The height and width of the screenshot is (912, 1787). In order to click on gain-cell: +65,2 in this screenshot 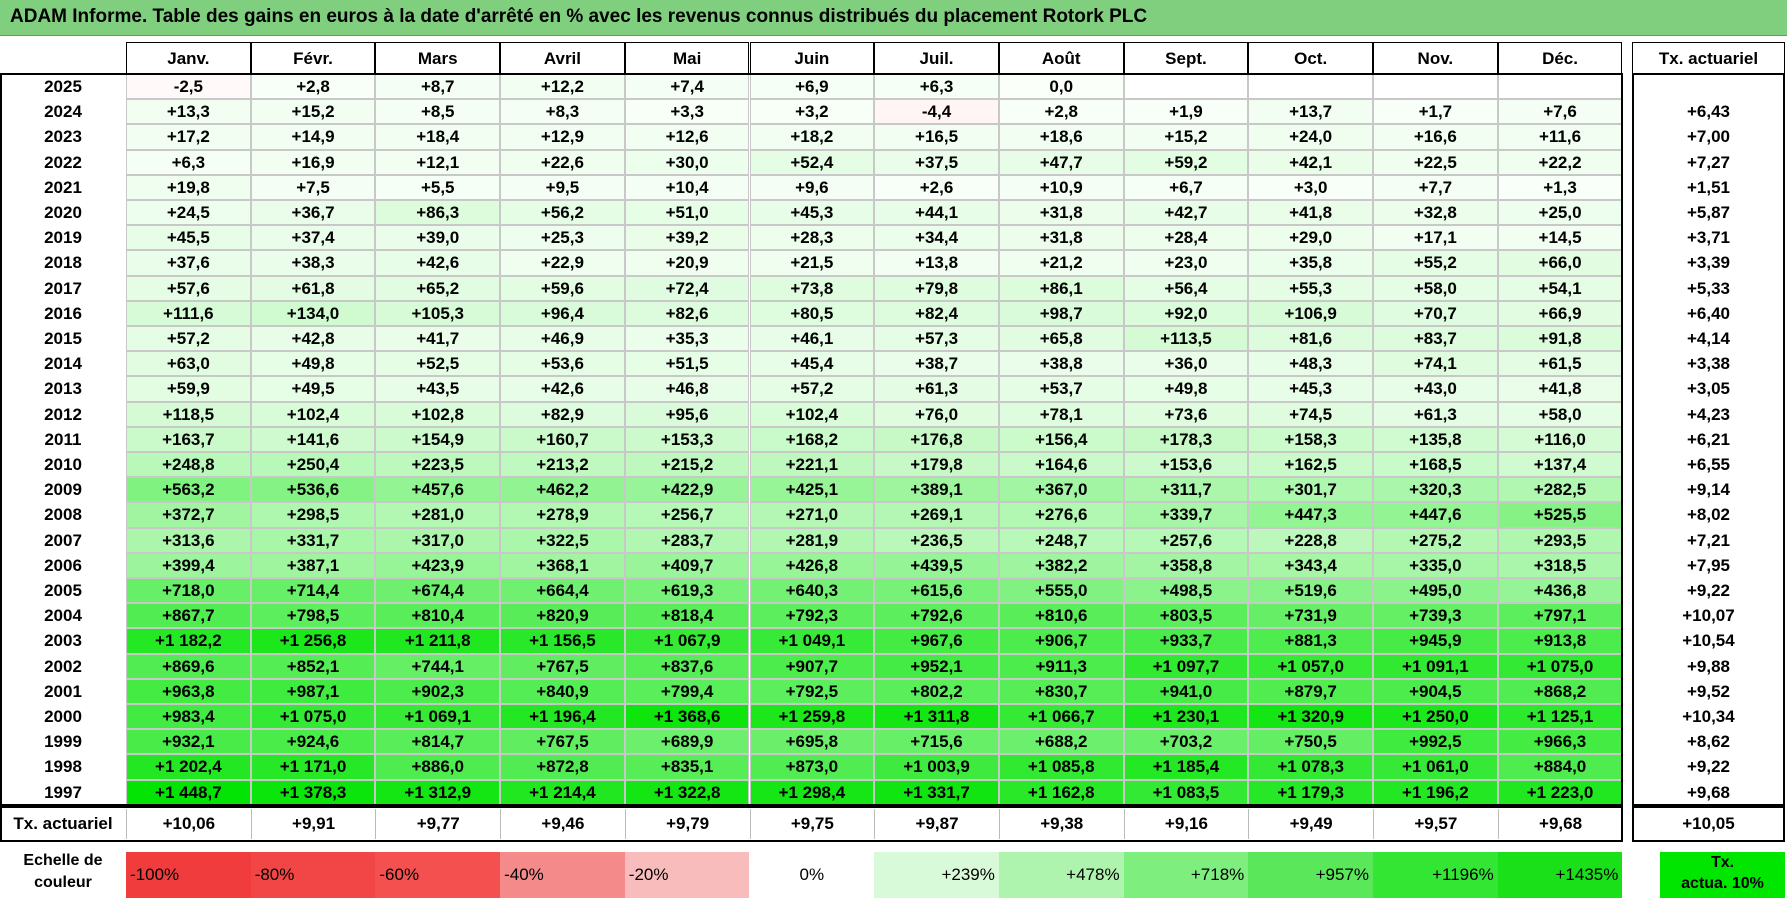, I will do `click(438, 288)`.